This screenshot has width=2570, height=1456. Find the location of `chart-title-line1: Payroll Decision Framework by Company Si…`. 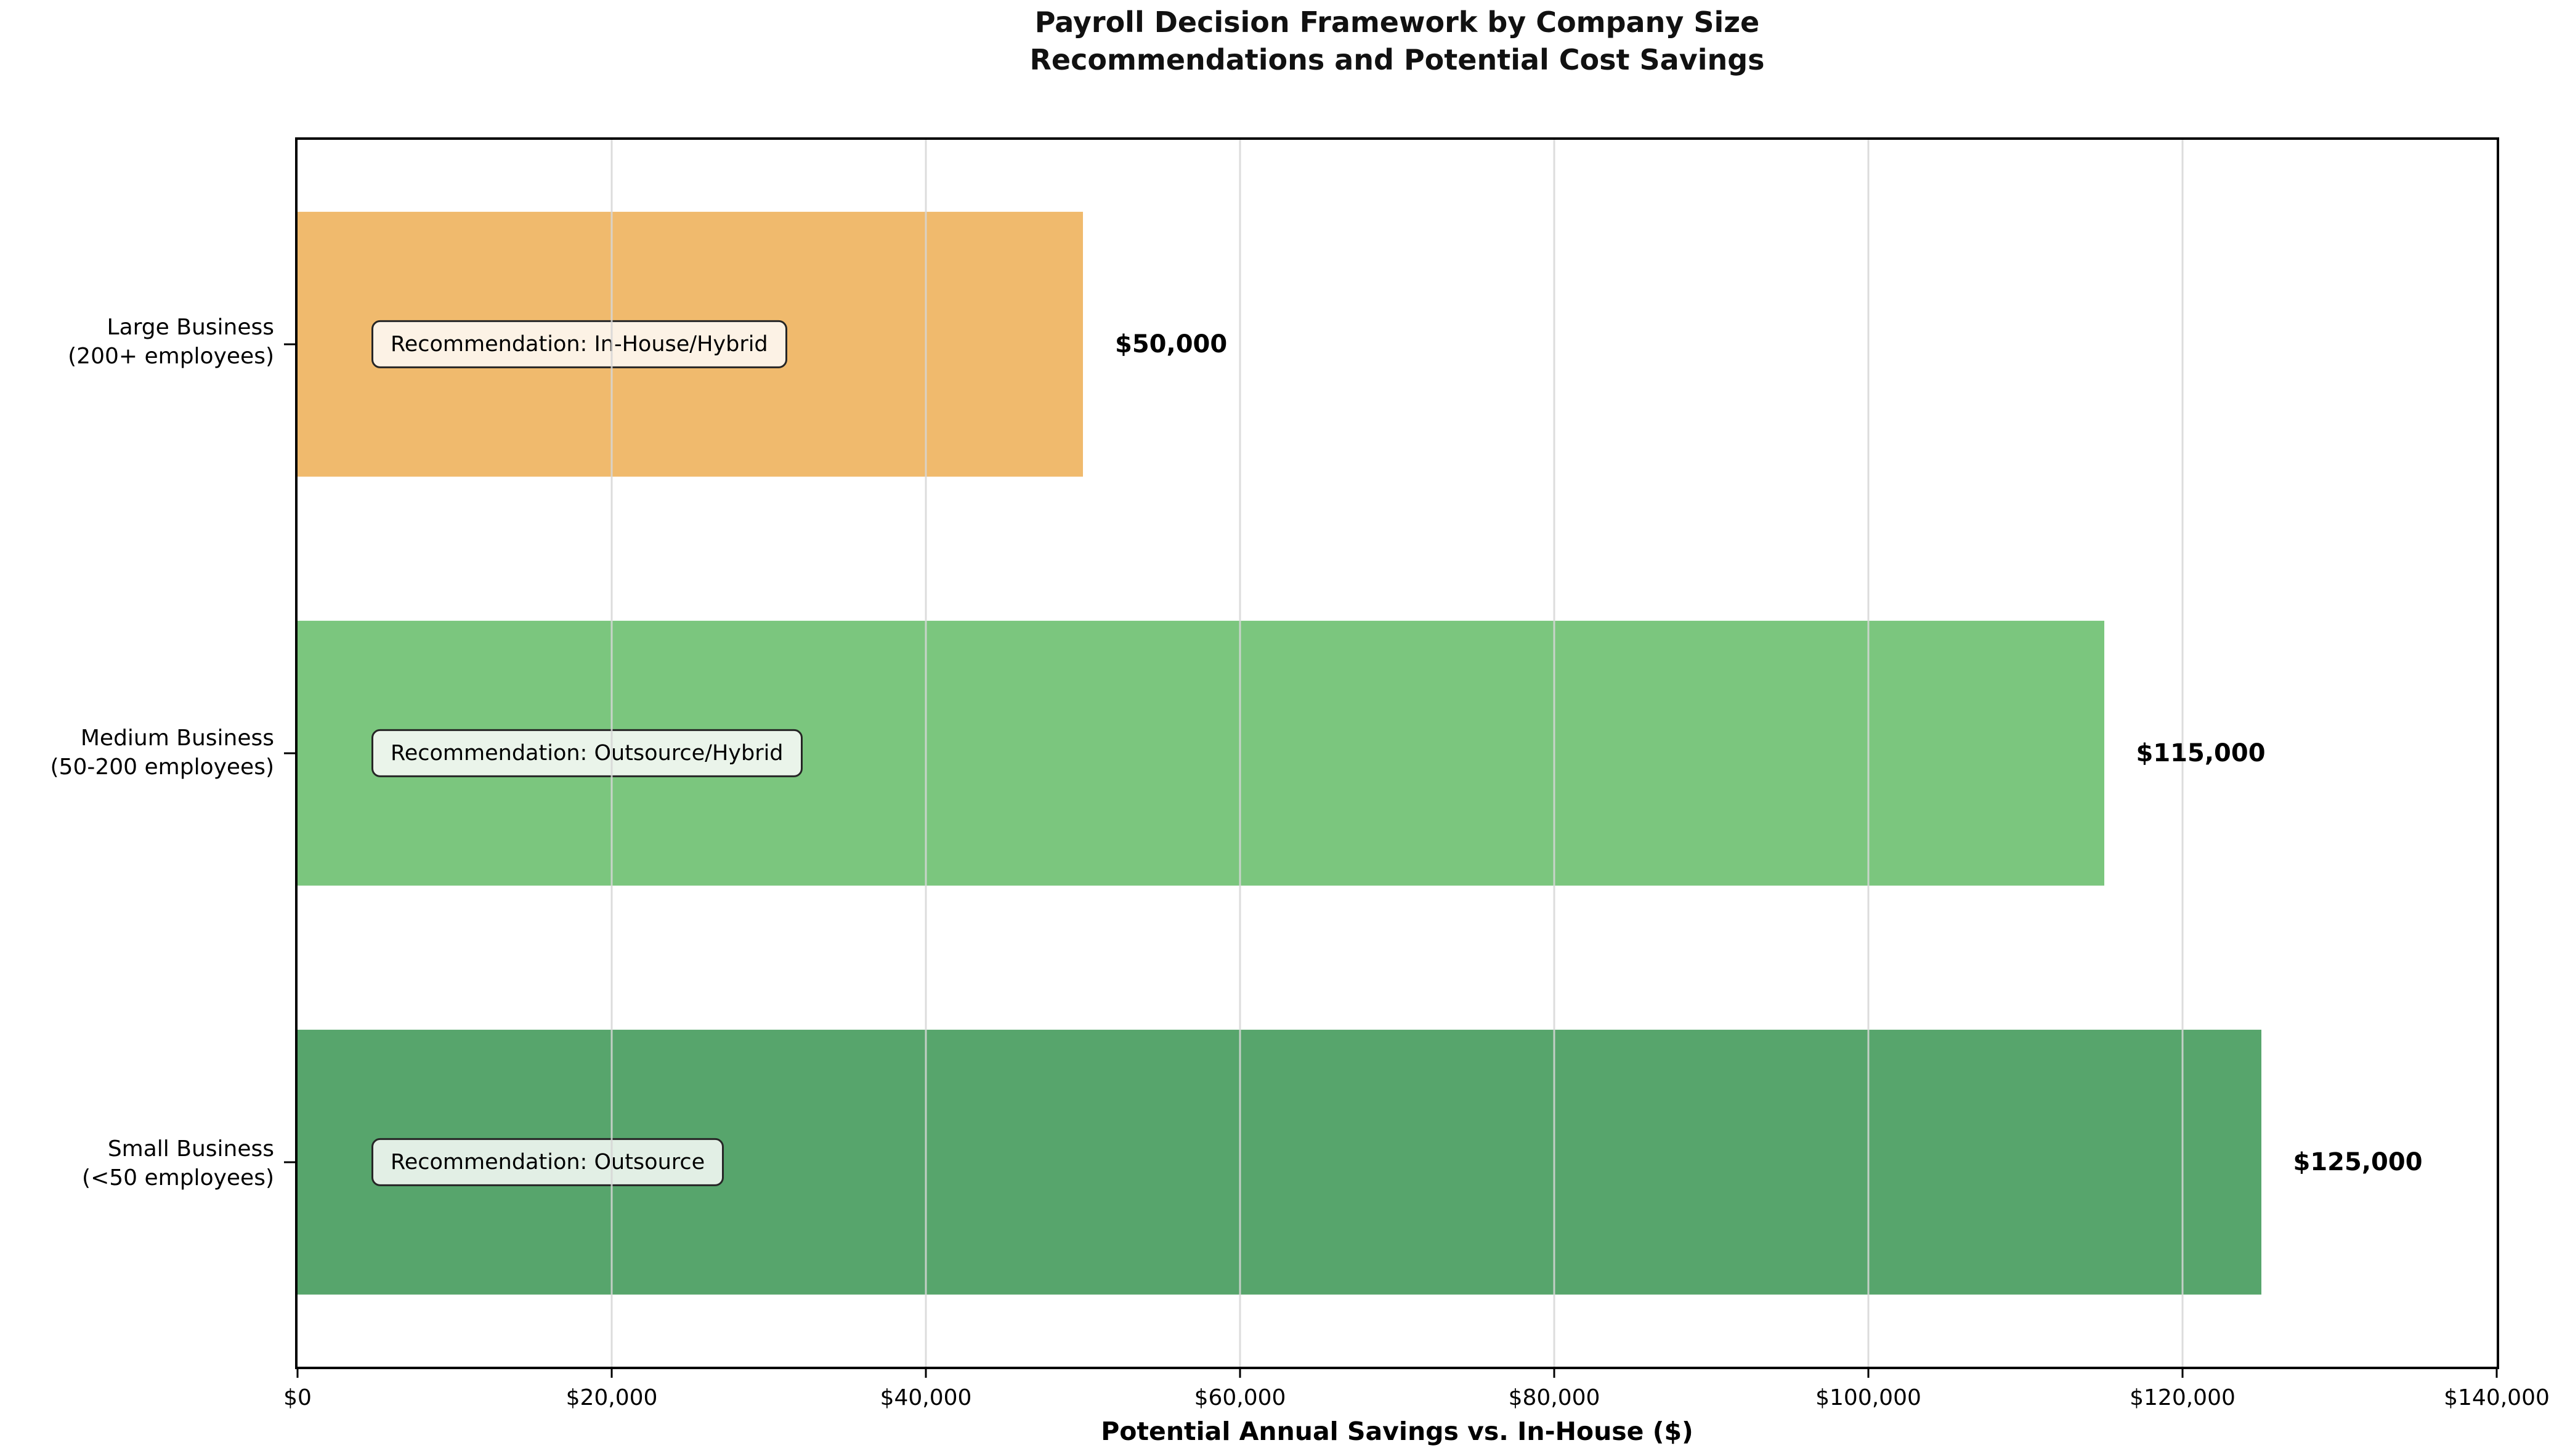

chart-title-line1: Payroll Decision Framework by Company Si… is located at coordinates (1397, 23).